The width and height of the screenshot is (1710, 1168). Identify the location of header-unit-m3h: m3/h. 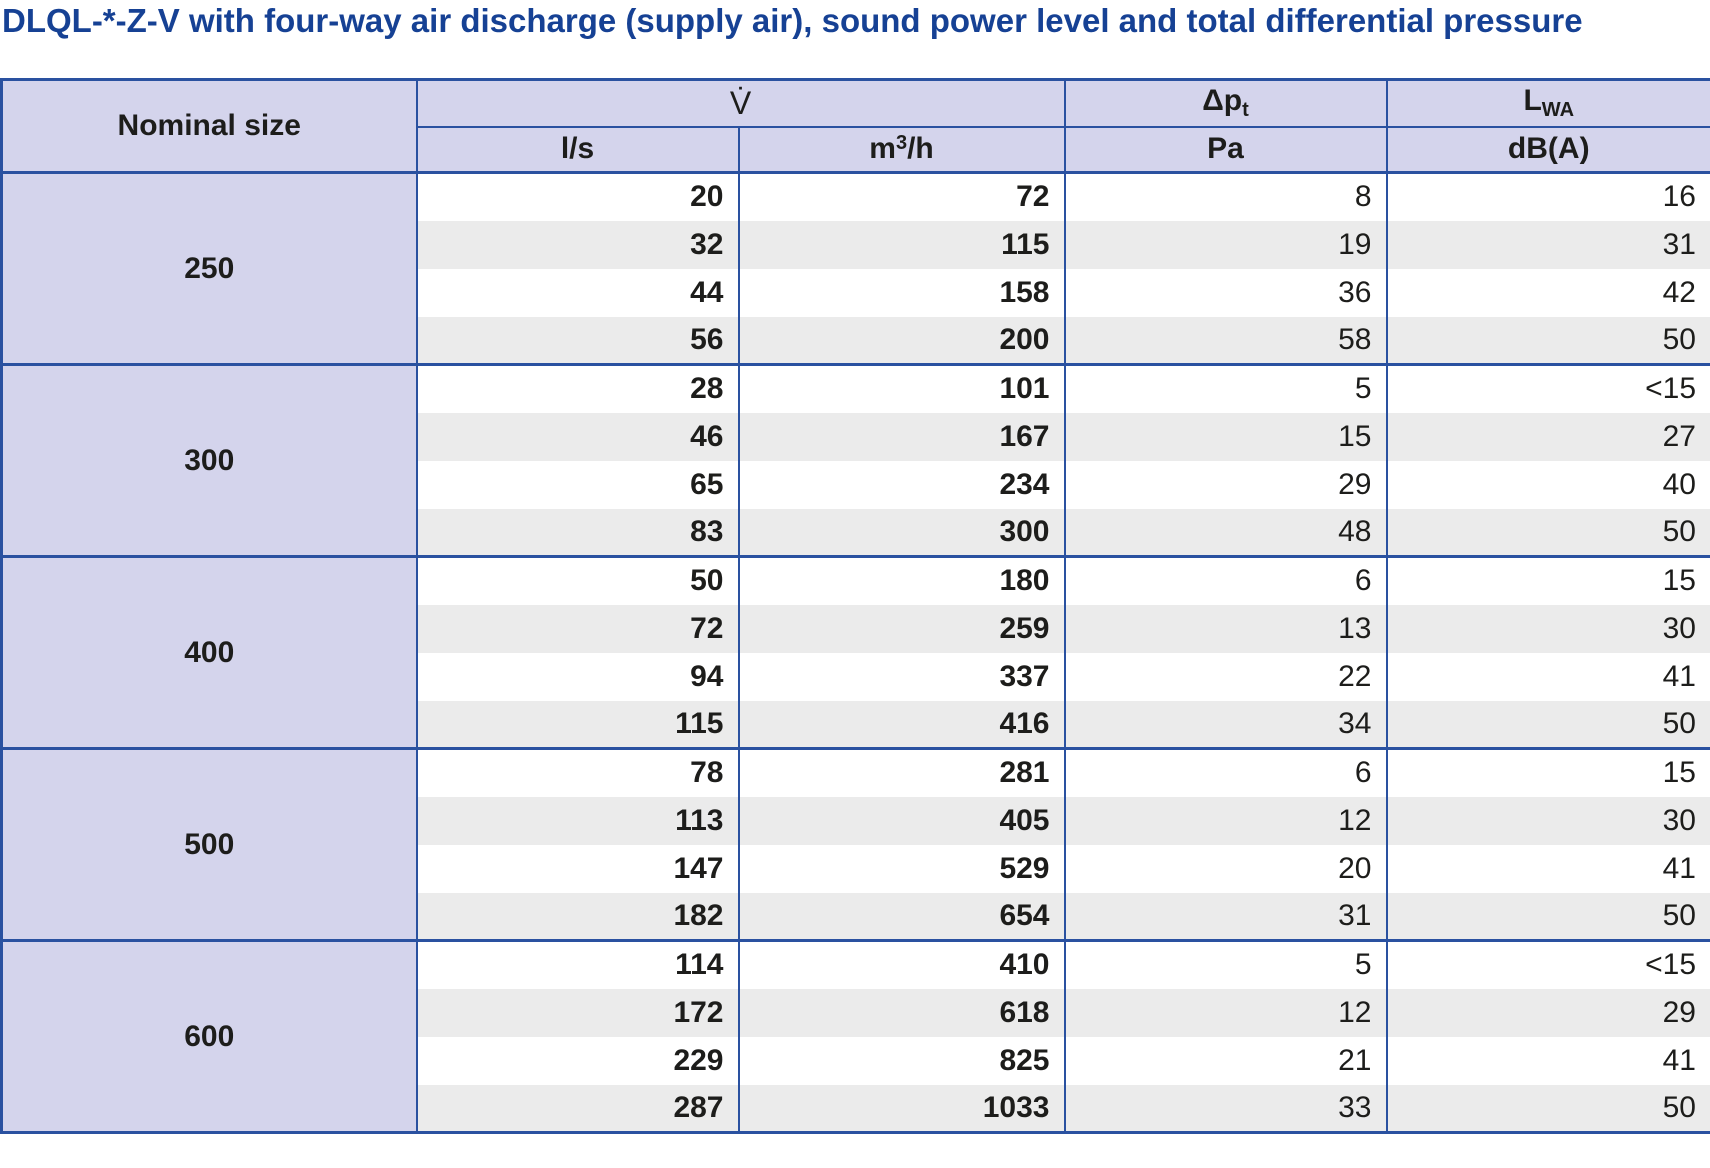
(901, 149).